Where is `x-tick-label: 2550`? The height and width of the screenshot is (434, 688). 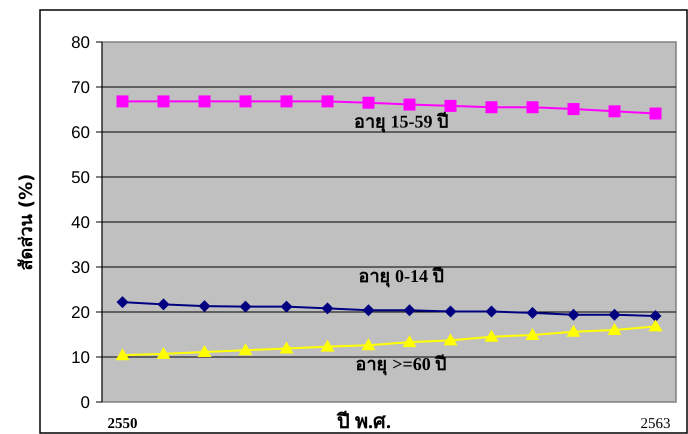 x-tick-label: 2550 is located at coordinates (123, 424).